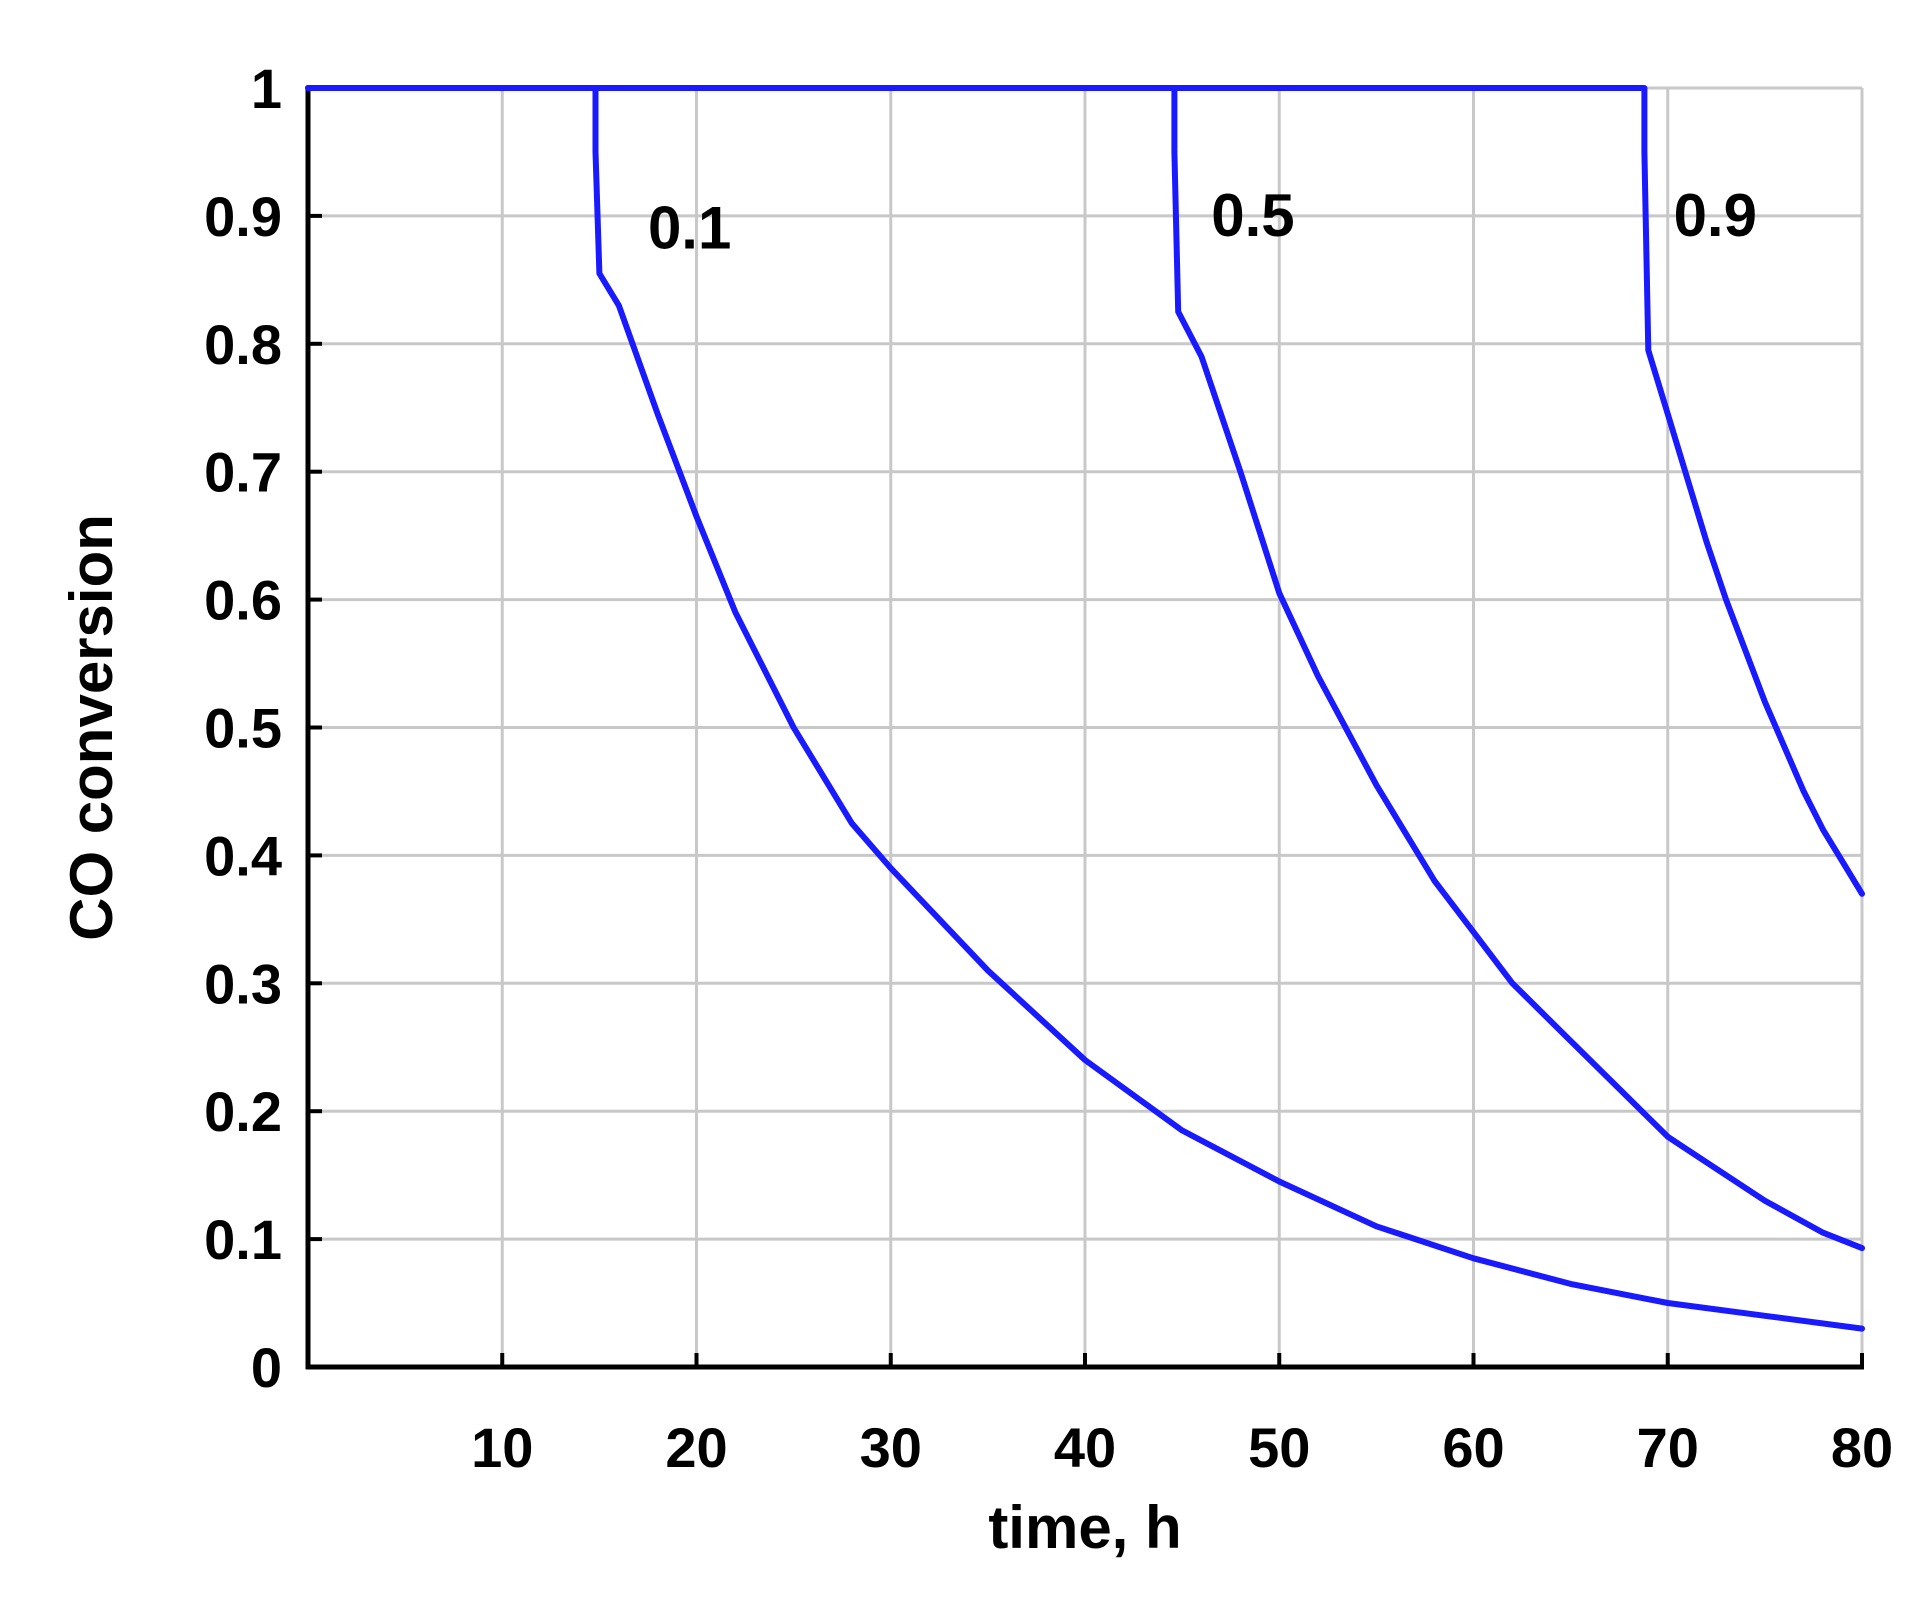 The height and width of the screenshot is (1606, 1925). Describe the element at coordinates (1862, 1447) in the screenshot. I see `x-tick-label: 80` at that location.